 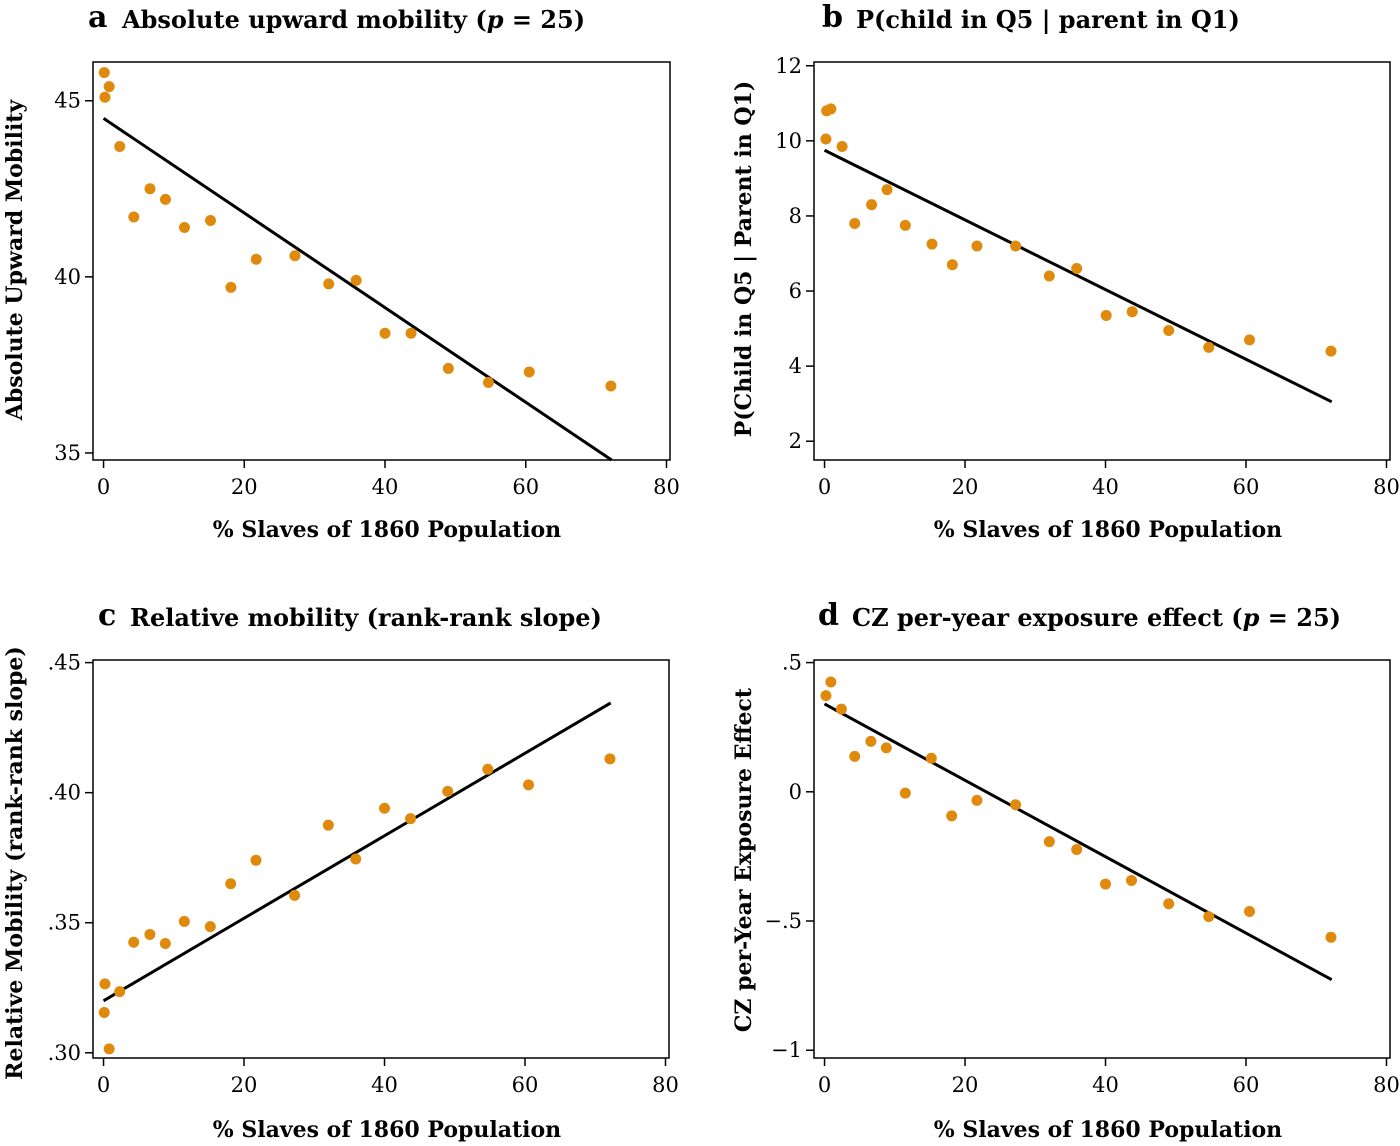 What do you see at coordinates (64, 1053) in the screenshot?
I see `panel-c-y-tick-label: .30` at bounding box center [64, 1053].